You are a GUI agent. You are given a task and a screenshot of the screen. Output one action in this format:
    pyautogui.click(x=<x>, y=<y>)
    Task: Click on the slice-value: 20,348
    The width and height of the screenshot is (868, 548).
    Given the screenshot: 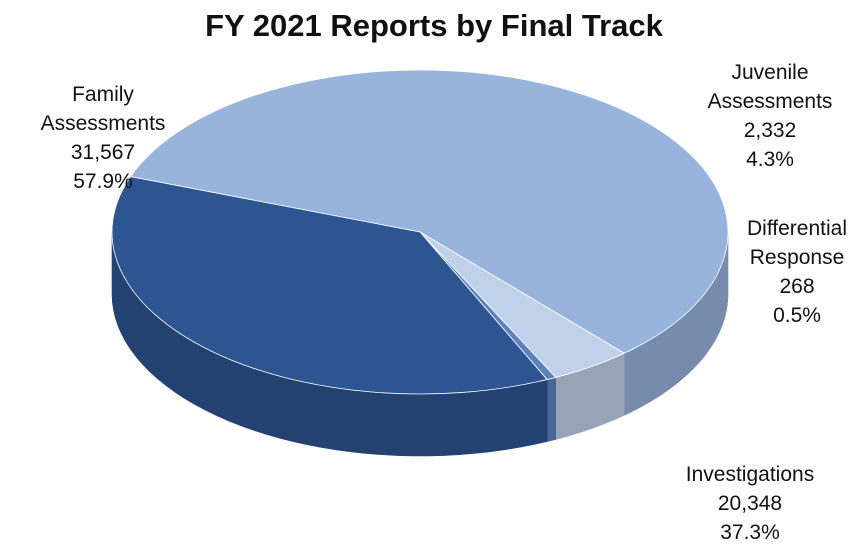 What is the action you would take?
    pyautogui.click(x=750, y=503)
    